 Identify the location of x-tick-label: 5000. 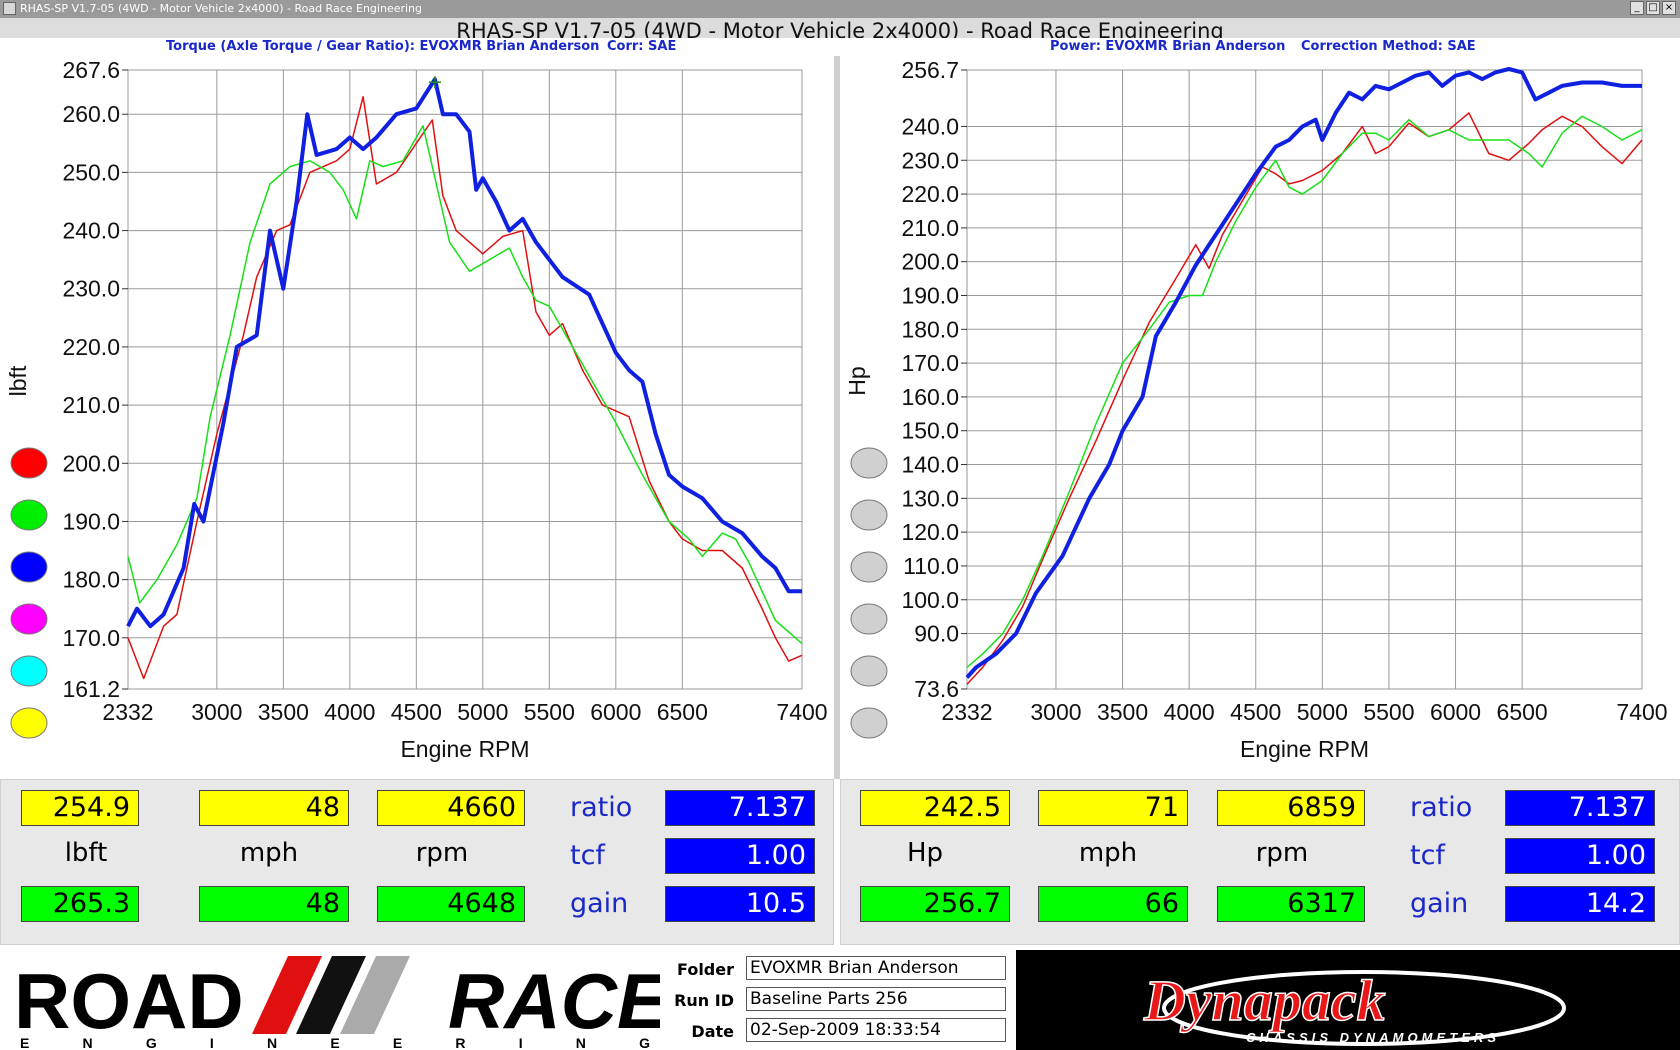
(1322, 712).